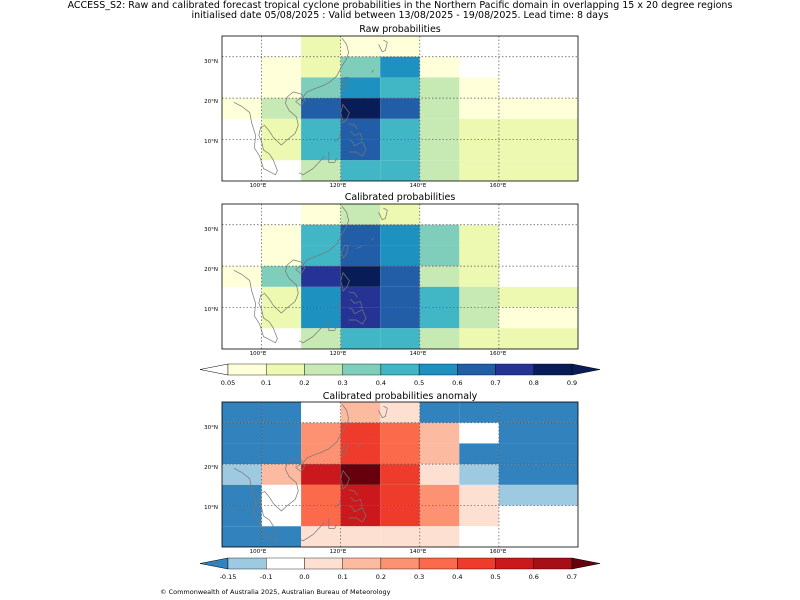  I want to click on colorbar-over-extension, so click(586, 563).